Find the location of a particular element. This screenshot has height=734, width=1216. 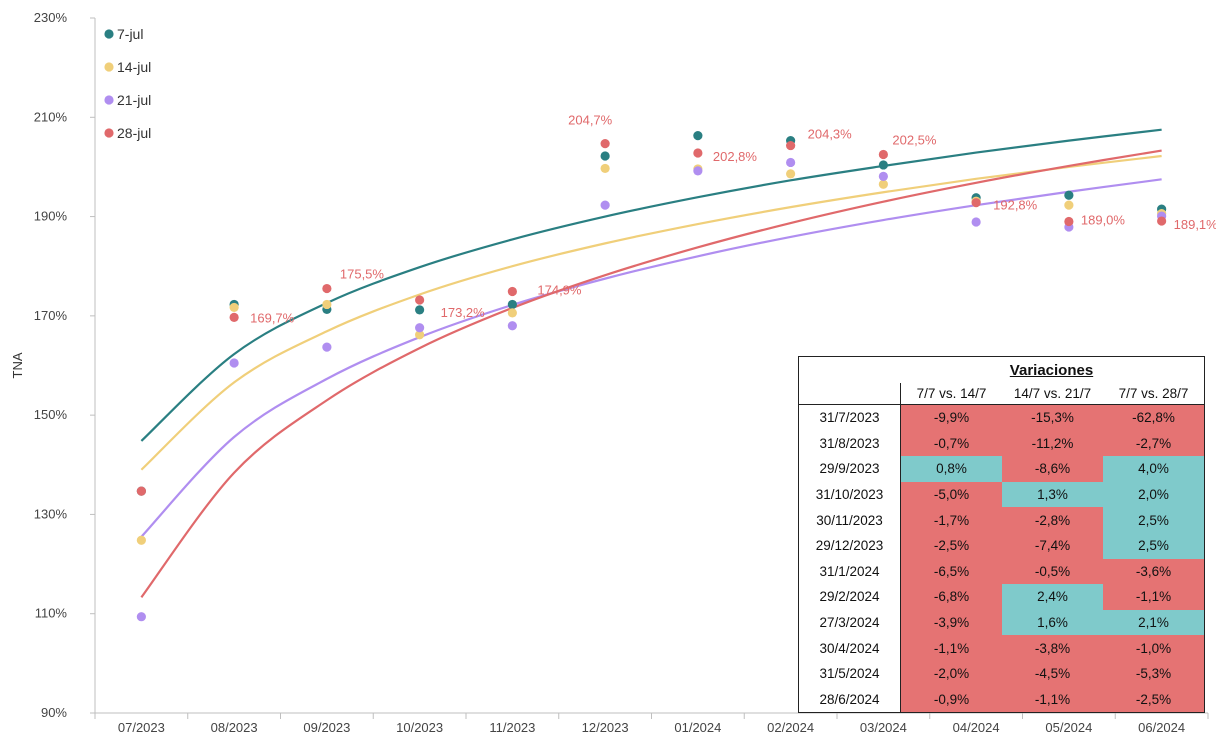

legend-label: 14-jul is located at coordinates (134, 67).